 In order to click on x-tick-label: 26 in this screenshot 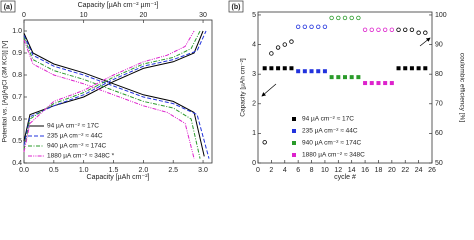, I will do `click(432, 170)`.